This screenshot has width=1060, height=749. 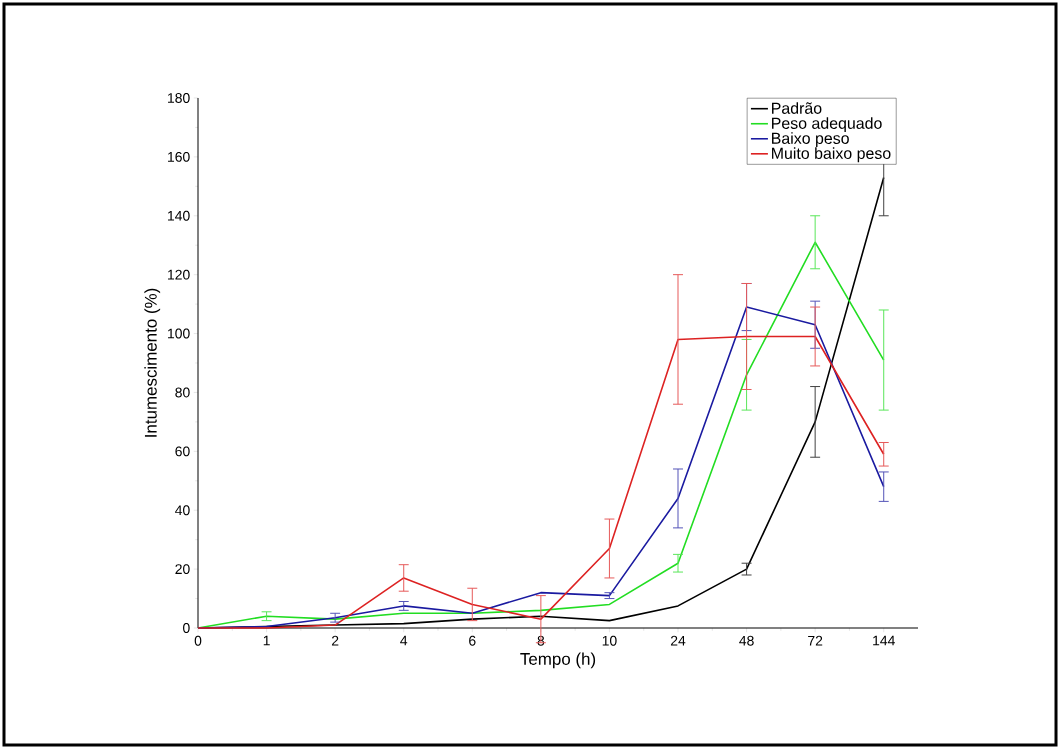 What do you see at coordinates (797, 108) in the screenshot?
I see `legend-label: Padrão` at bounding box center [797, 108].